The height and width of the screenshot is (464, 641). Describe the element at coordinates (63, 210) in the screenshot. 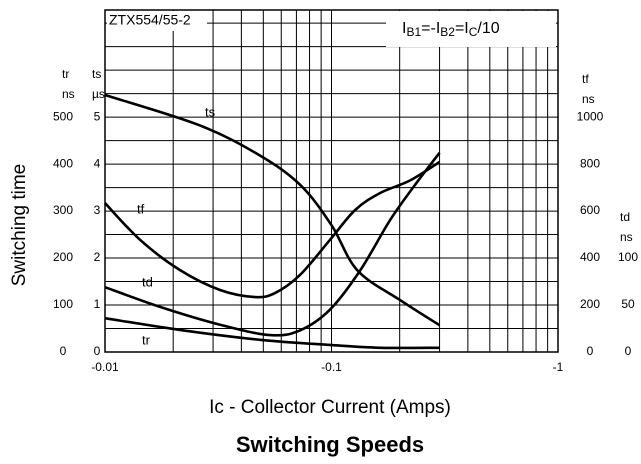

I see `y-tick-label: 300` at that location.